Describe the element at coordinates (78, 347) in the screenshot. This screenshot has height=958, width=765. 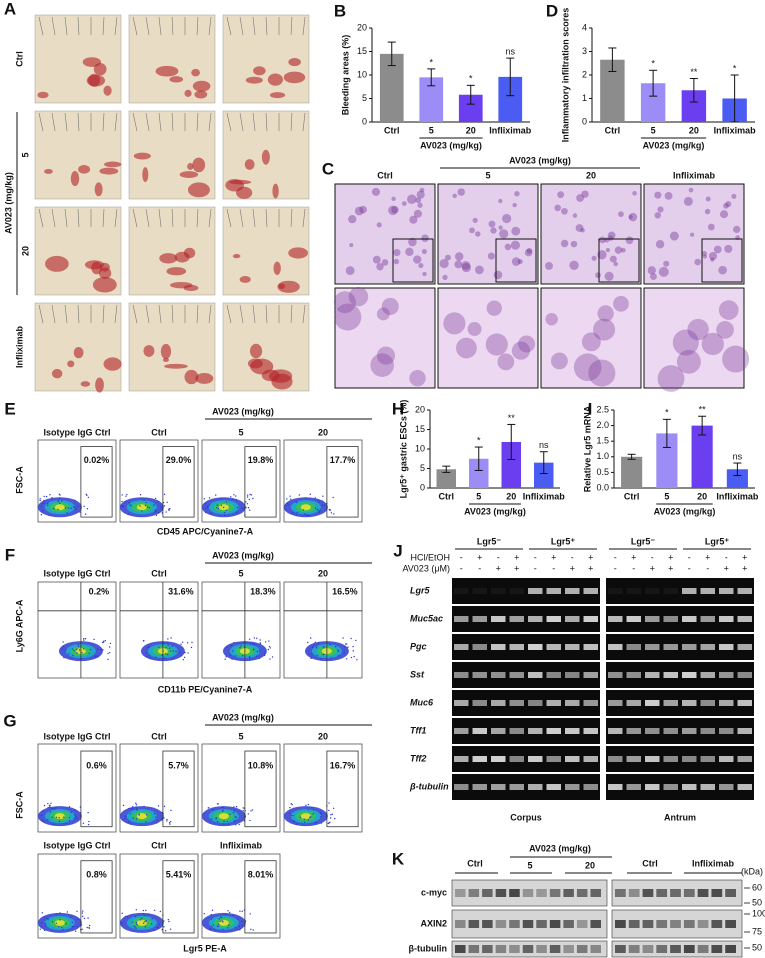
I see `stomach-photo` at that location.